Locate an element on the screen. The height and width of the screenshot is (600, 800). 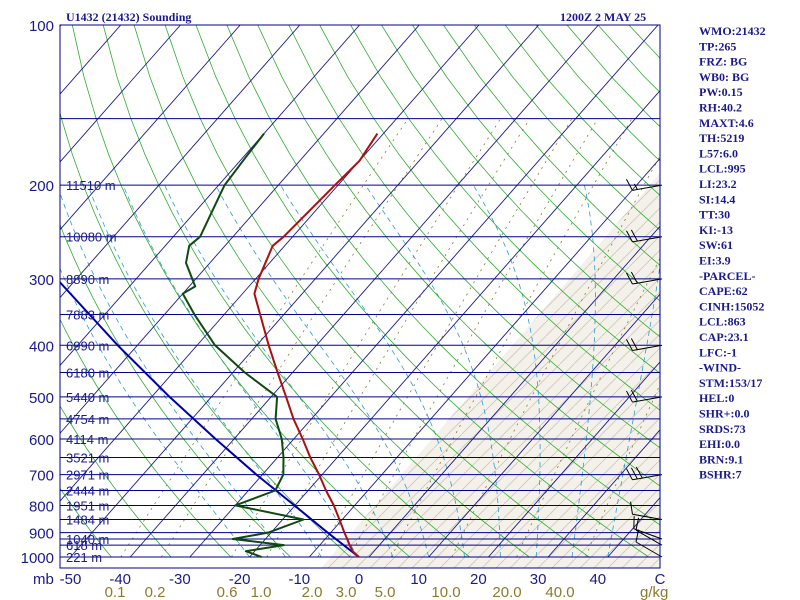
index-item: CAPE:62 is located at coordinates (723, 291).